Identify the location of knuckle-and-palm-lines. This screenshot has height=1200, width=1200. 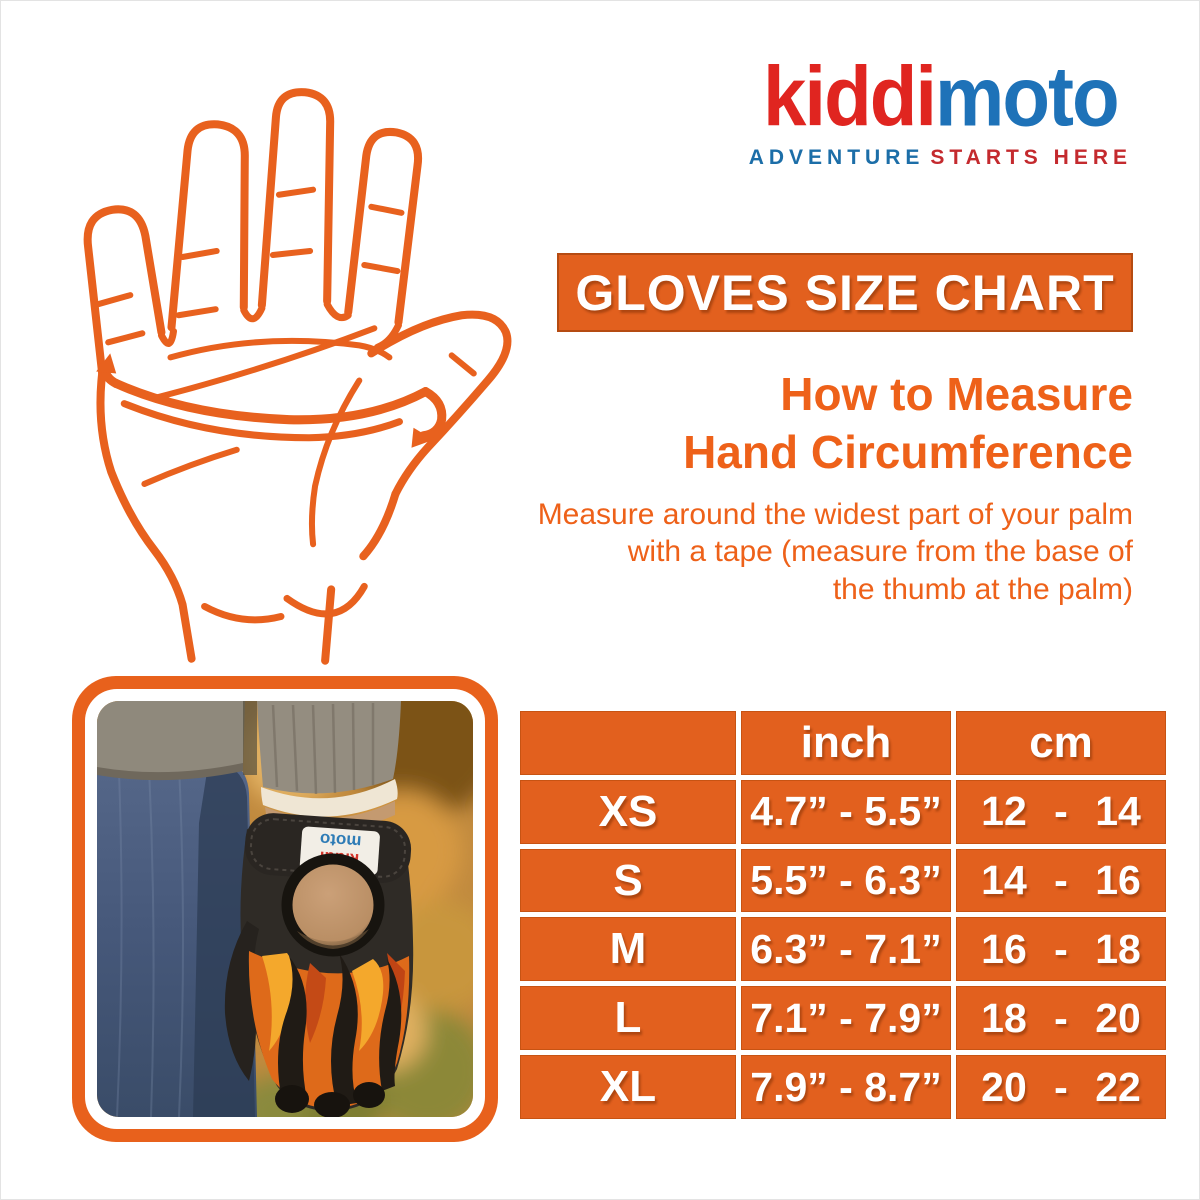
(286, 367).